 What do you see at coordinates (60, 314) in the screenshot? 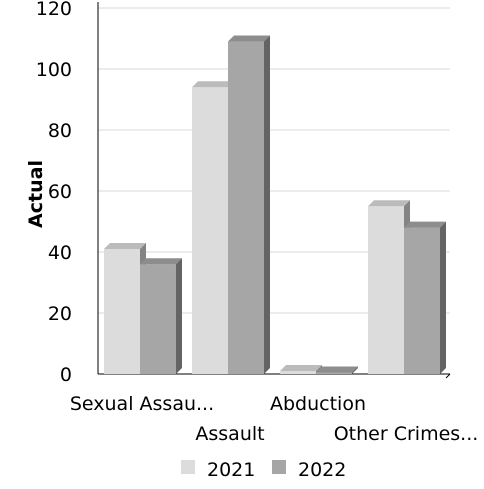
I see `y-tick-label: 20` at bounding box center [60, 314].